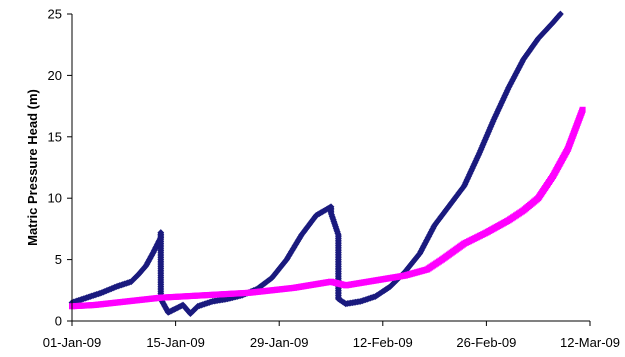 The width and height of the screenshot is (625, 357). I want to click on x-tick-label: 29-Jan-09, so click(279, 342).